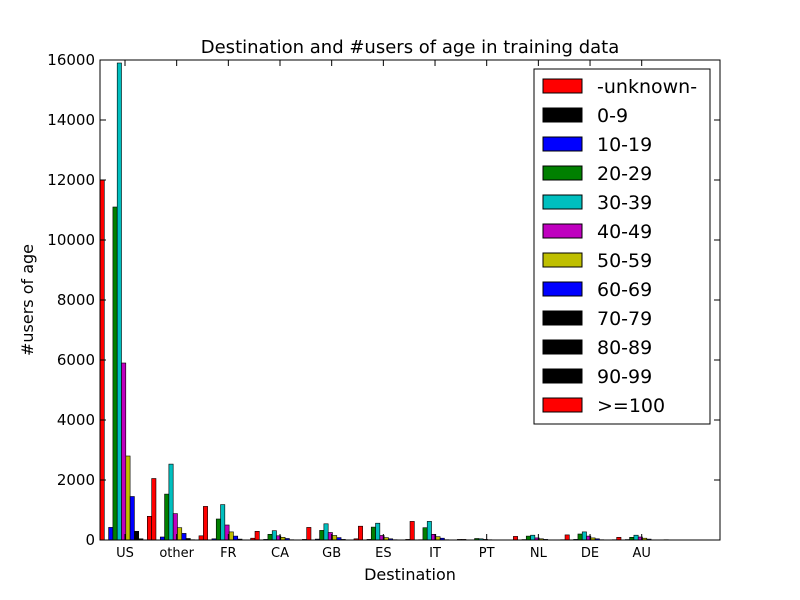  What do you see at coordinates (76, 360) in the screenshot?
I see `y-tick-label: 6000` at bounding box center [76, 360].